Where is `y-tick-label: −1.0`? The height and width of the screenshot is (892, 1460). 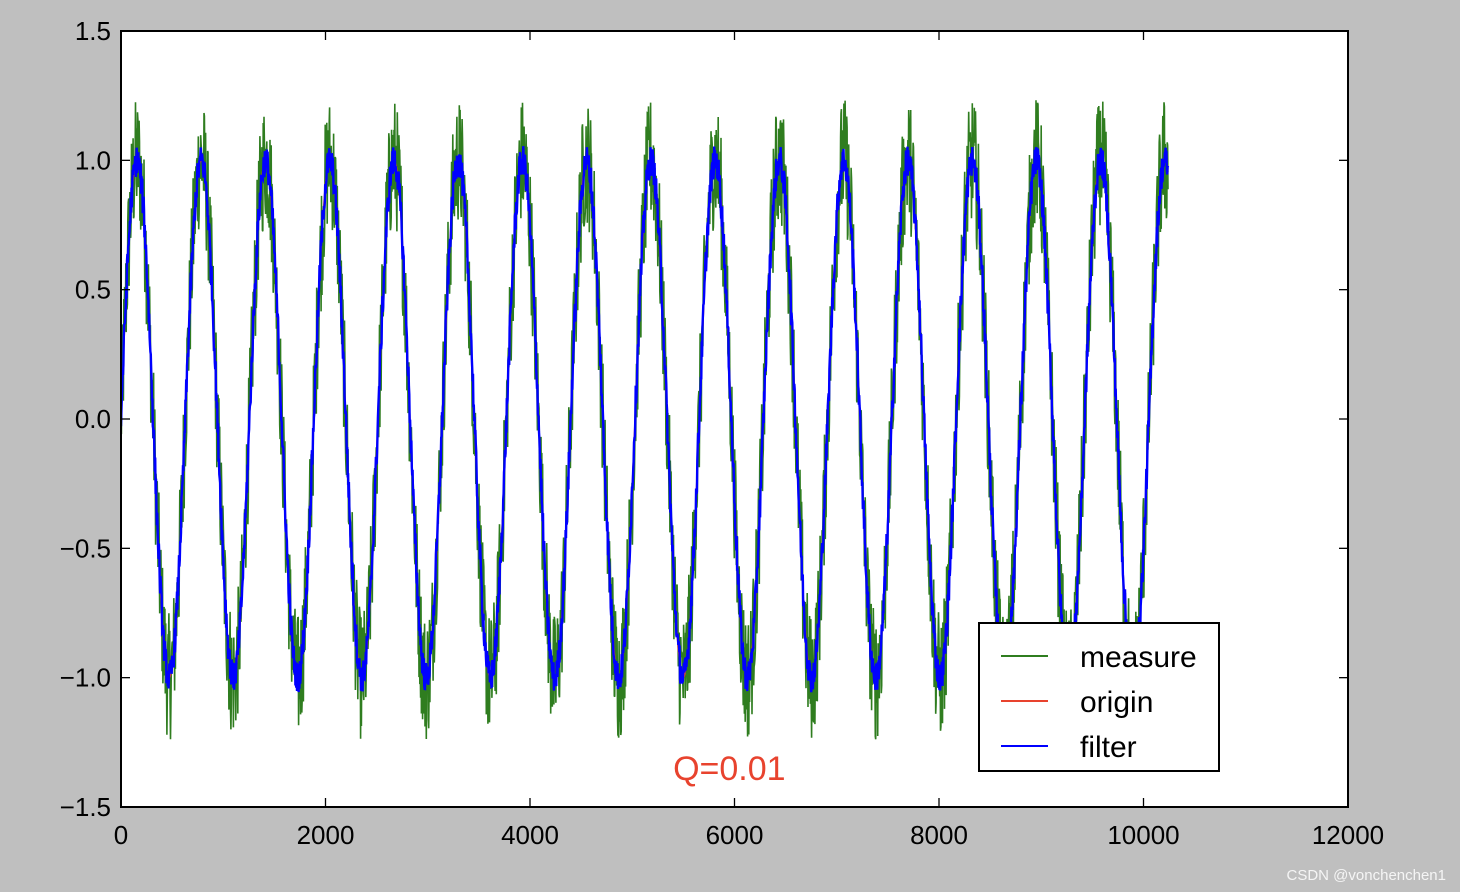 y-tick-label: −1.0 is located at coordinates (85, 678).